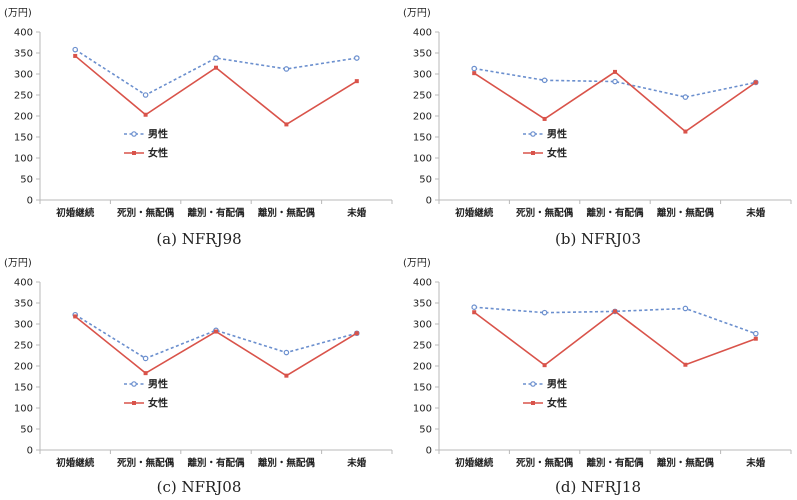  What do you see at coordinates (199, 487) in the screenshot?
I see `chart-caption-c: (c) NFRJ08` at bounding box center [199, 487].